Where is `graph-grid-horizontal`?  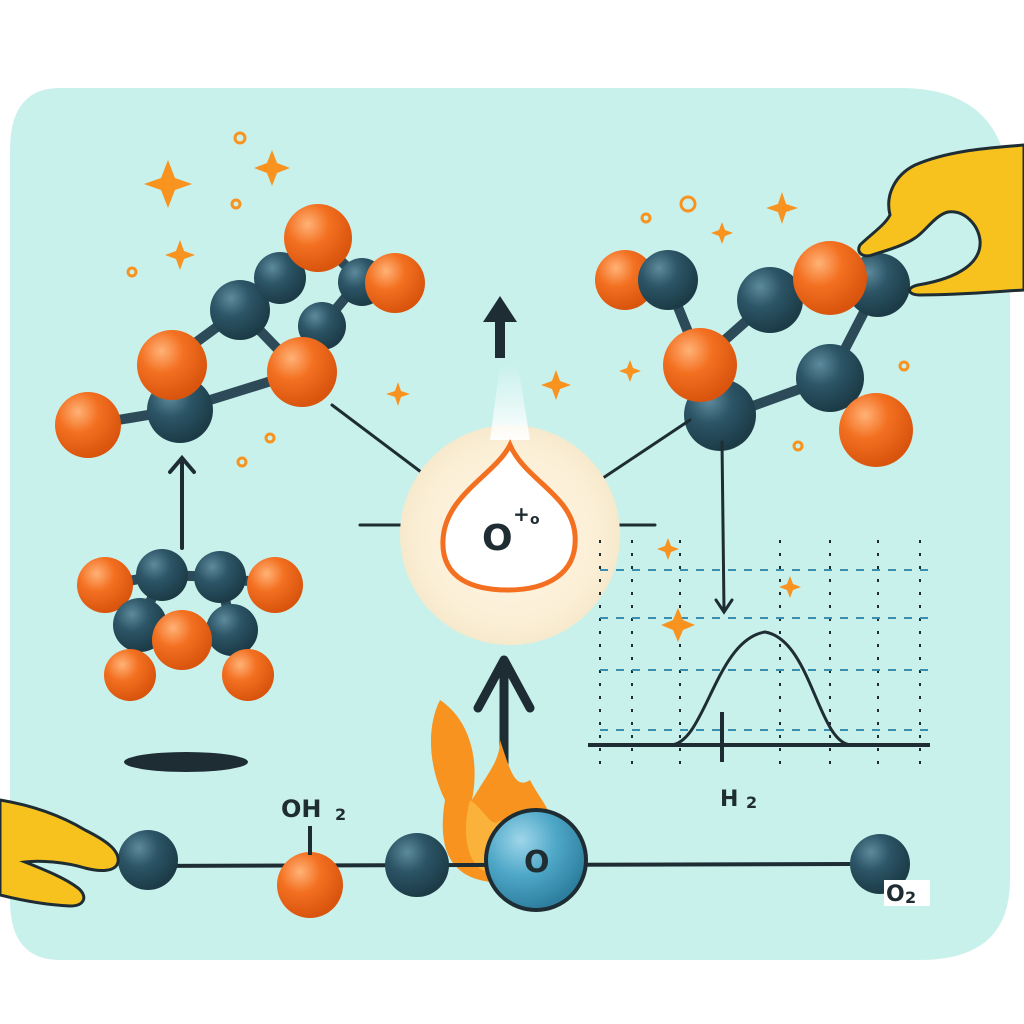 graph-grid-horizontal is located at coordinates (765, 650).